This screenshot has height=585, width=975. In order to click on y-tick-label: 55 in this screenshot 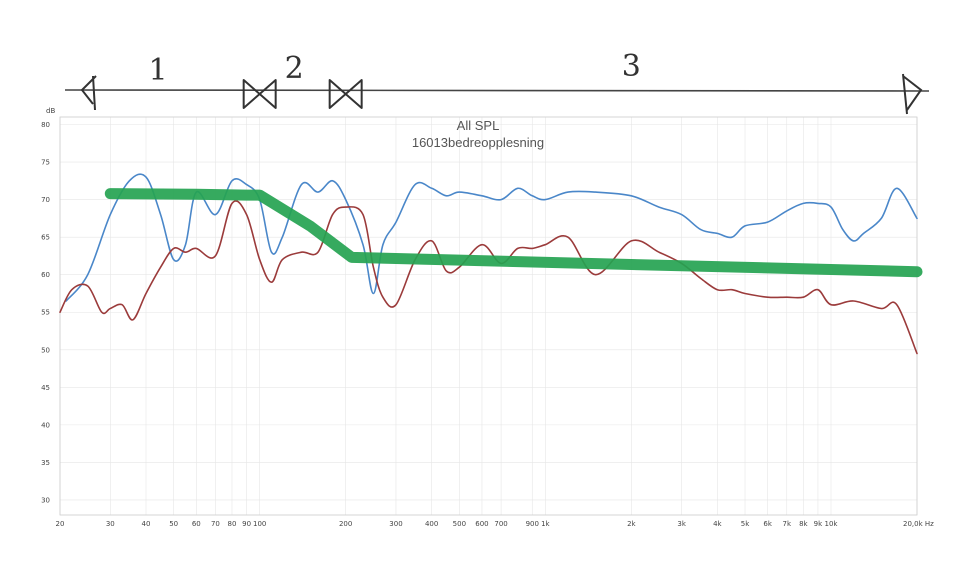, I will do `click(45, 313)`.